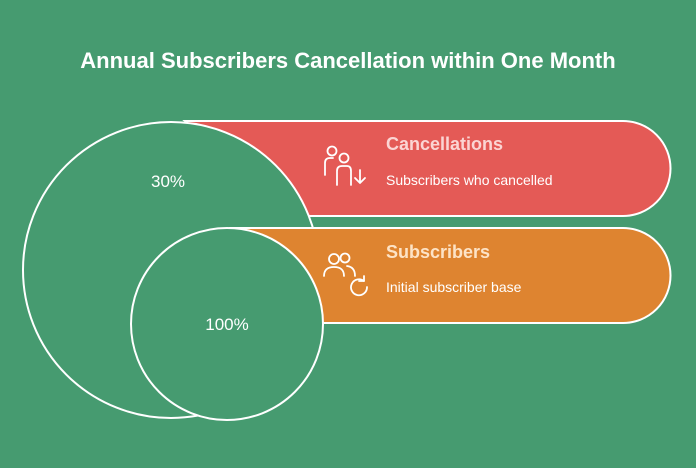 This screenshot has width=696, height=468. I want to click on people-leaving-icon, so click(345, 165).